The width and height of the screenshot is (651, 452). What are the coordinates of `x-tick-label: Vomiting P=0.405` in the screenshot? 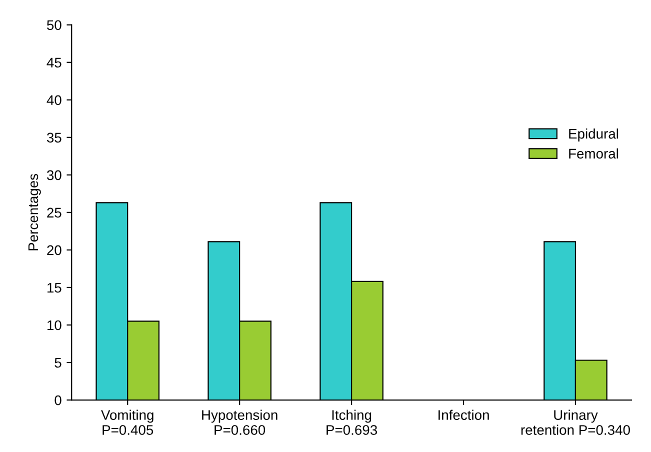 It's located at (127, 422).